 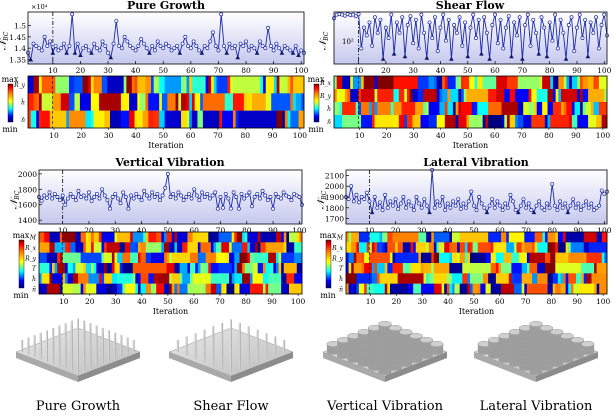 I want to click on x-tick-label: 100, so click(x=301, y=70).